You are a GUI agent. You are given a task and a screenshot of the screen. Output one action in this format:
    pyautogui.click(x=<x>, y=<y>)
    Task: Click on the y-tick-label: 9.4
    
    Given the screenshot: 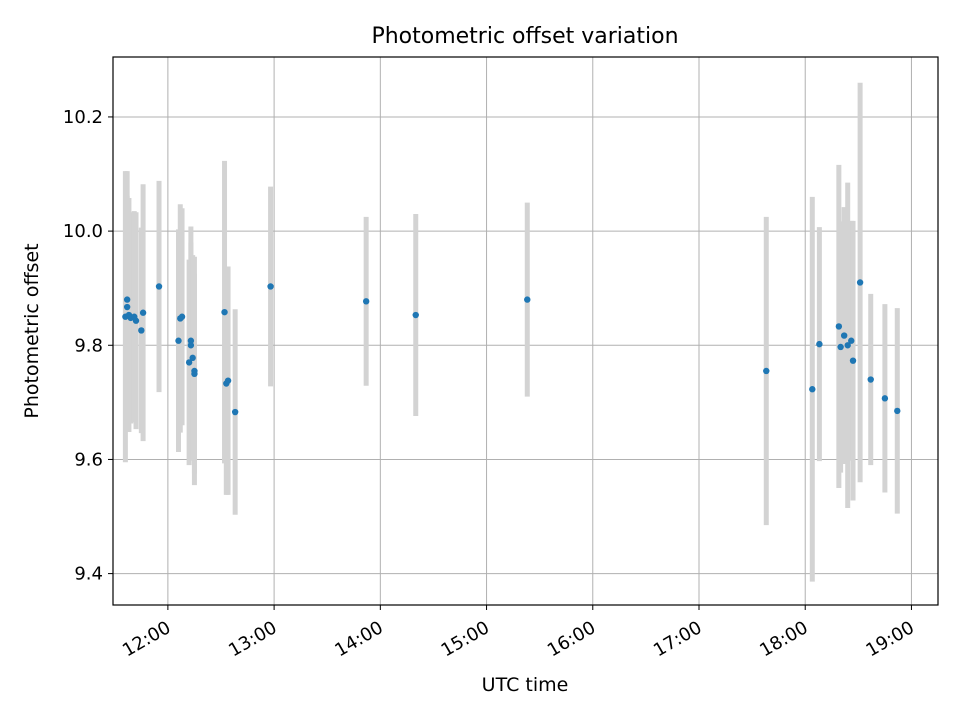 What is the action you would take?
    pyautogui.click(x=88, y=574)
    